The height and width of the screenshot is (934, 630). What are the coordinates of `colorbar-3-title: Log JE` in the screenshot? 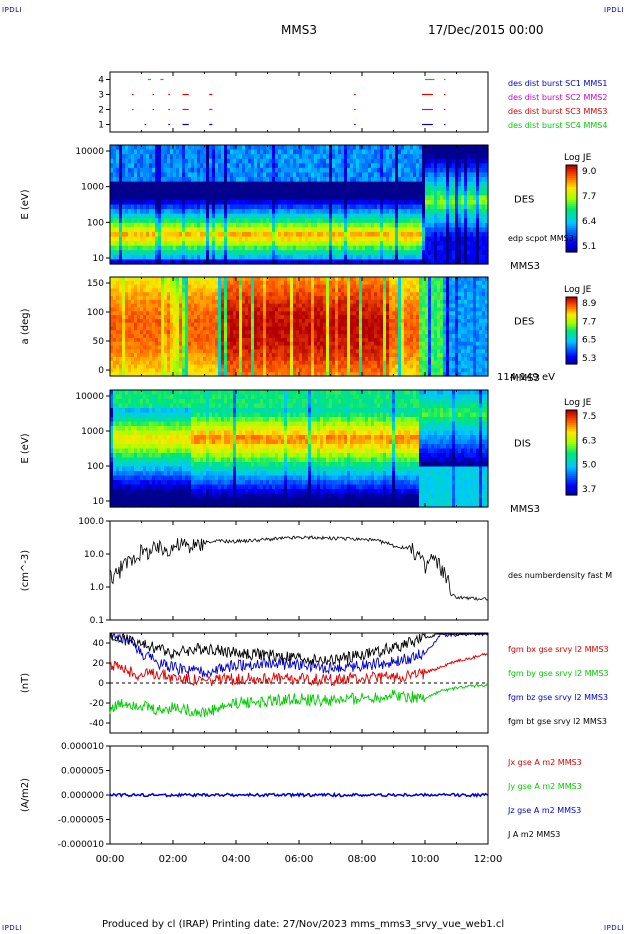 It's located at (578, 403).